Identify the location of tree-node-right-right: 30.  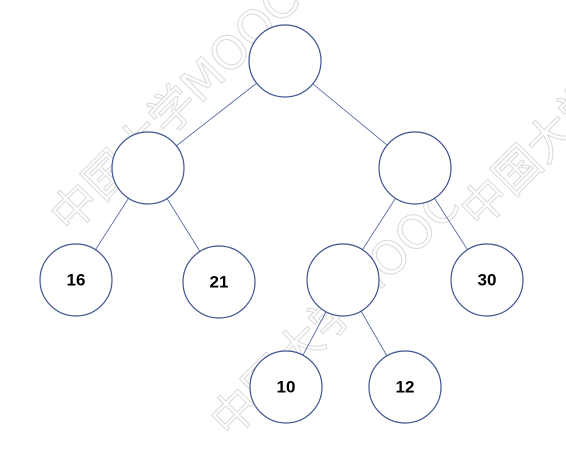
(487, 280).